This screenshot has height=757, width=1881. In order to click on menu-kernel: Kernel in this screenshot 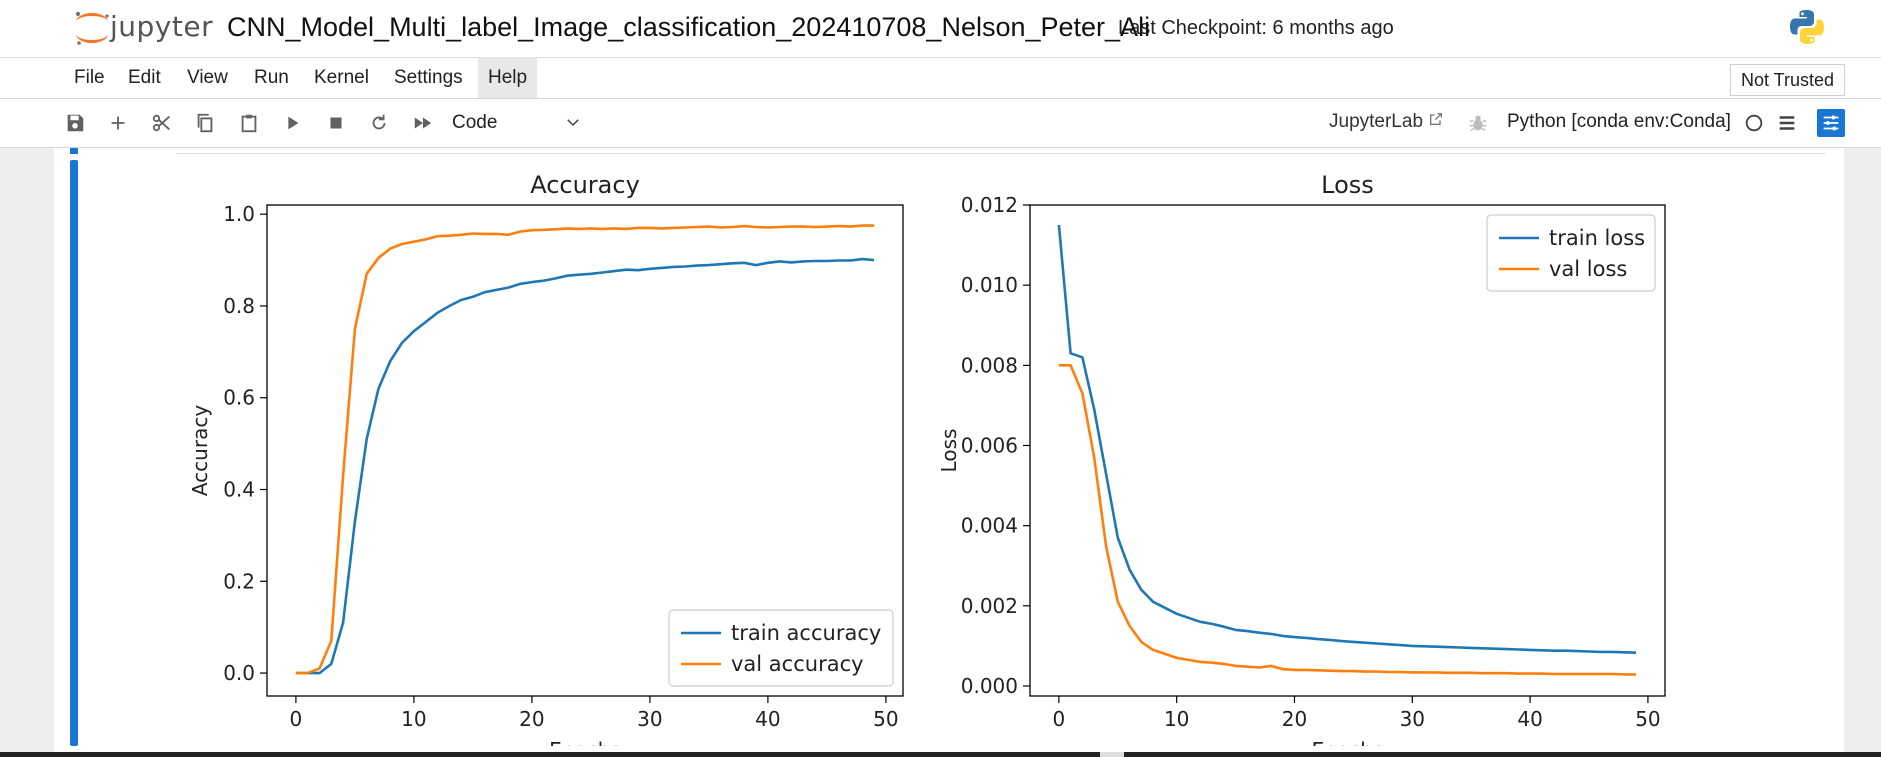, I will do `click(341, 77)`.